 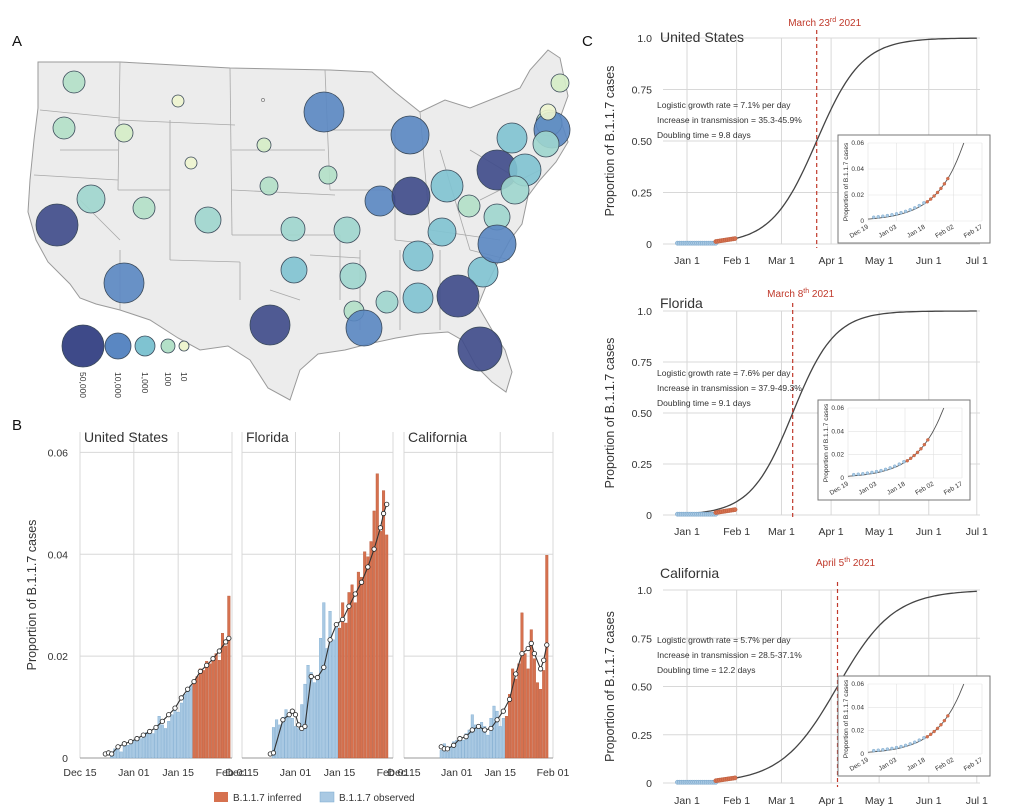 I want to click on y-tick-label: 0.75, so click(x=642, y=91).